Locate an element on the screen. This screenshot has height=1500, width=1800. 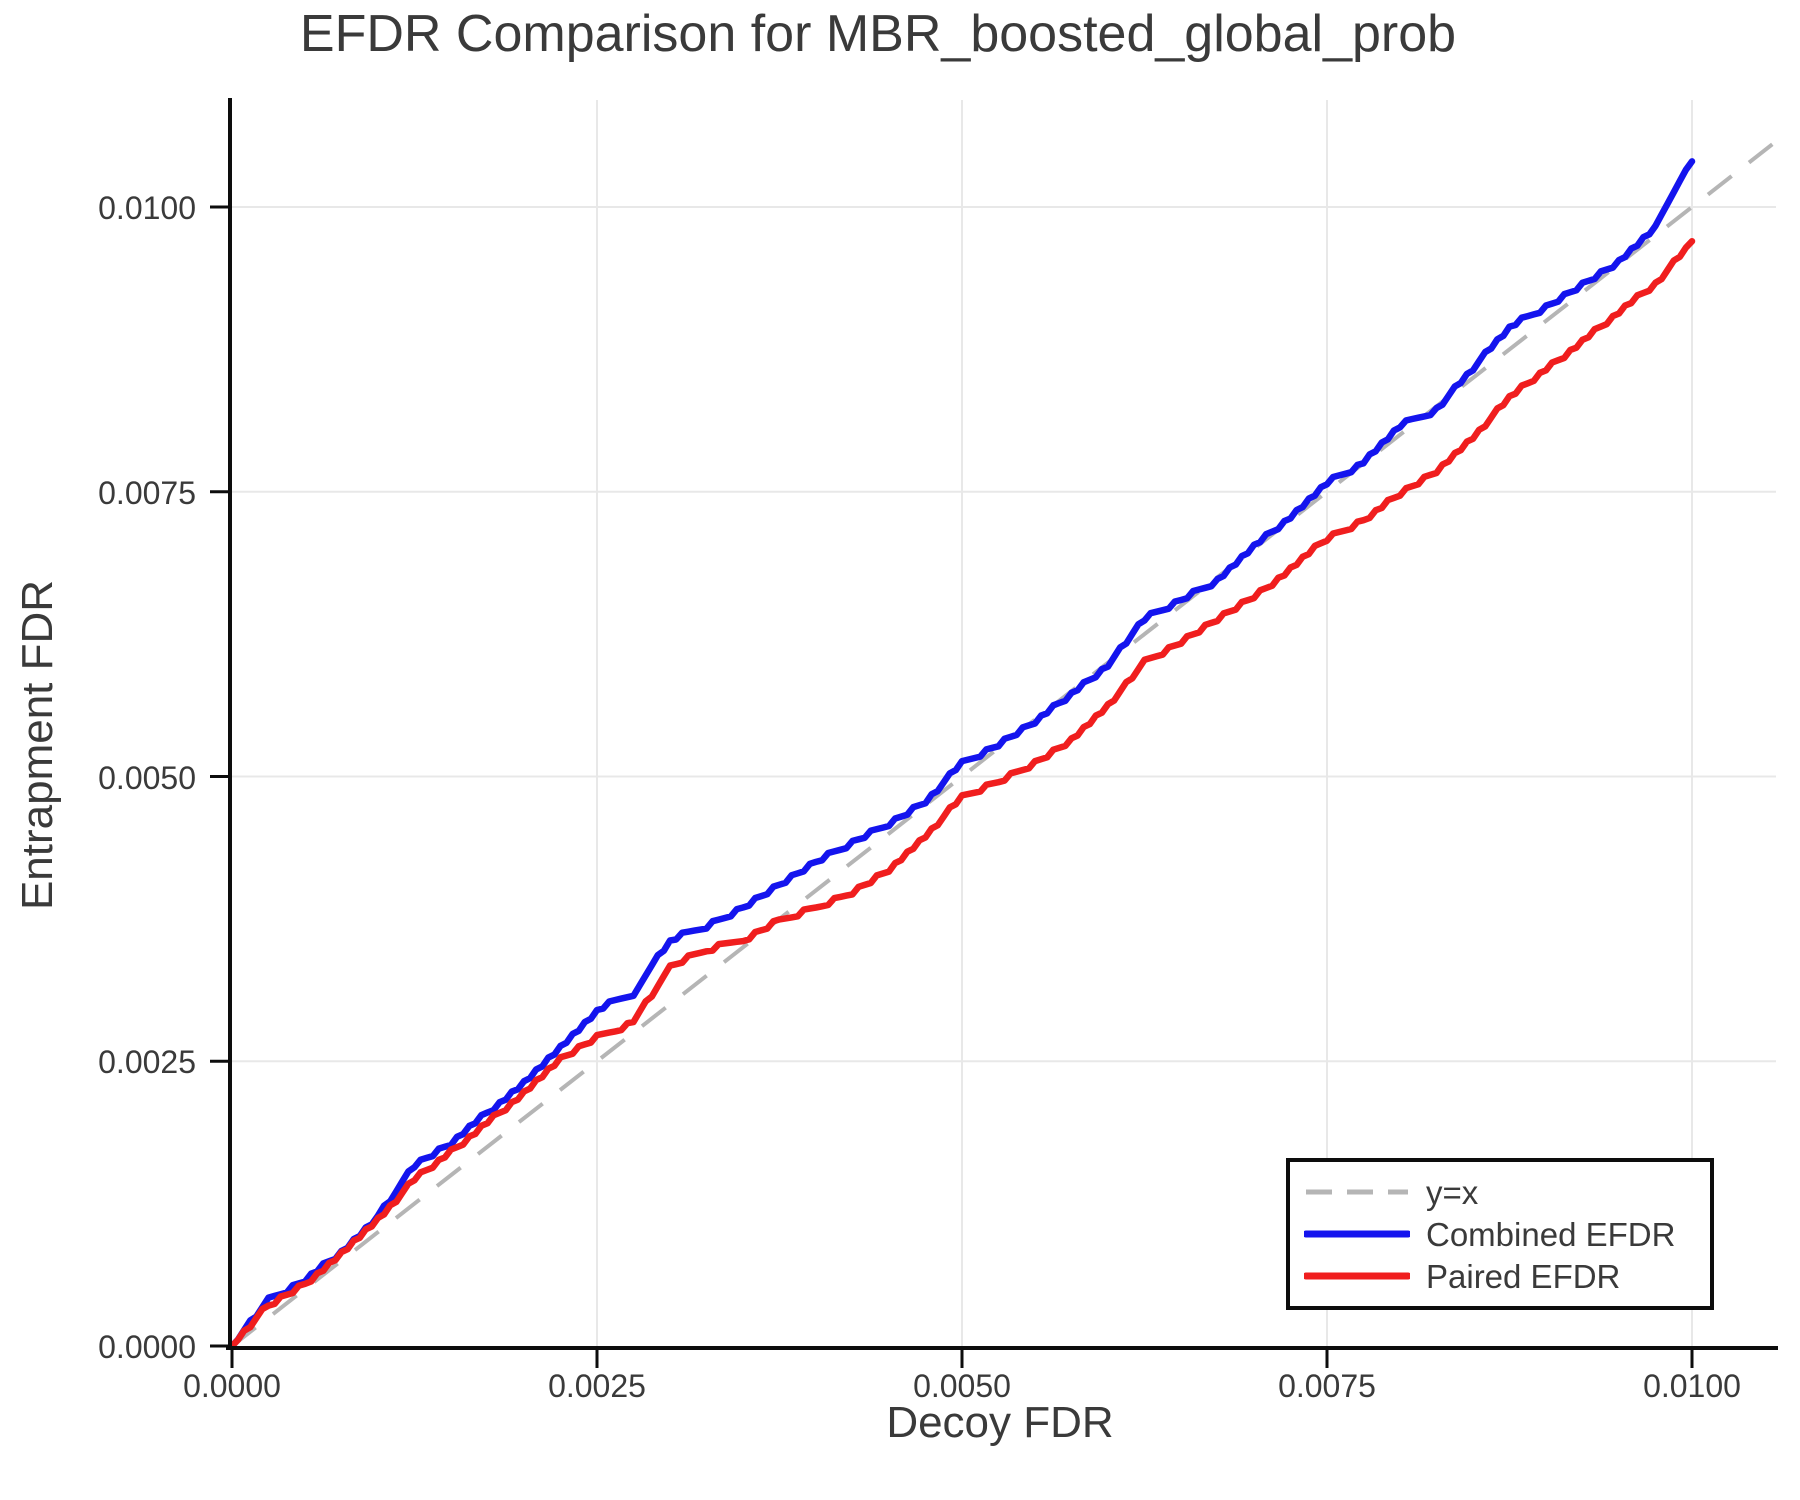
x-tick-label: 0.0025 is located at coordinates (597, 1386).